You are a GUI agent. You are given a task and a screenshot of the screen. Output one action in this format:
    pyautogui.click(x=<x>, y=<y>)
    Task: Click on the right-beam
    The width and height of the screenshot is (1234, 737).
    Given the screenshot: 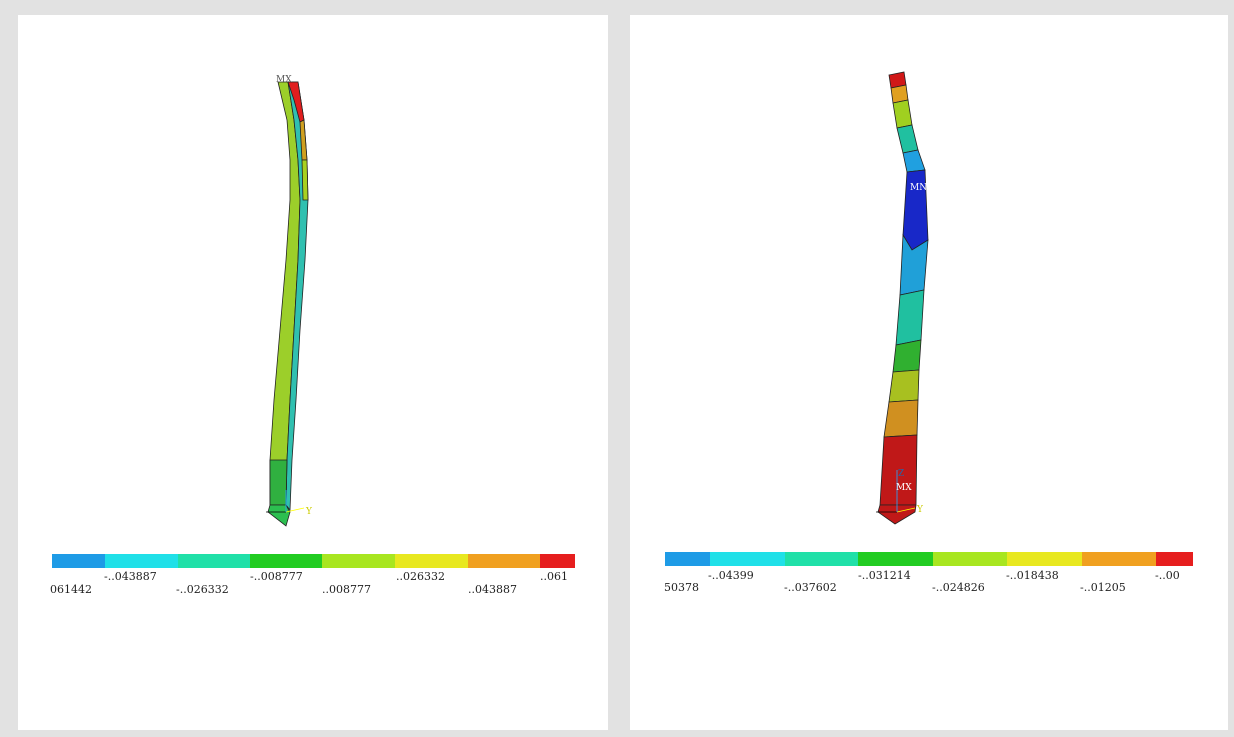 What is the action you would take?
    pyautogui.click(x=902, y=298)
    